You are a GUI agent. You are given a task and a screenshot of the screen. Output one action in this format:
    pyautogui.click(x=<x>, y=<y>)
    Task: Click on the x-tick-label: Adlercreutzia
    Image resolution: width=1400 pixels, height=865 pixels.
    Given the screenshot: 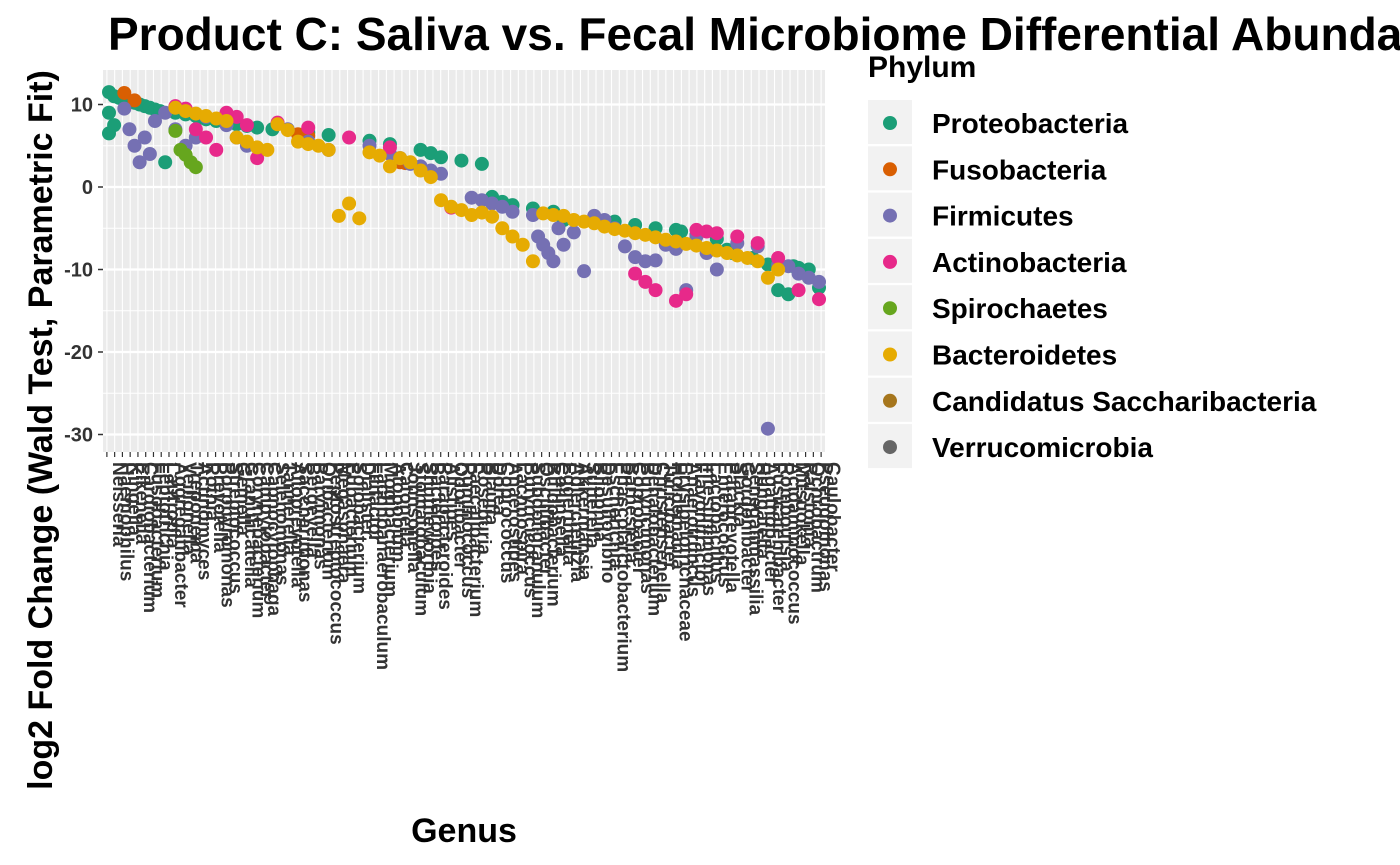 What is the action you would take?
    pyautogui.click(x=576, y=522)
    